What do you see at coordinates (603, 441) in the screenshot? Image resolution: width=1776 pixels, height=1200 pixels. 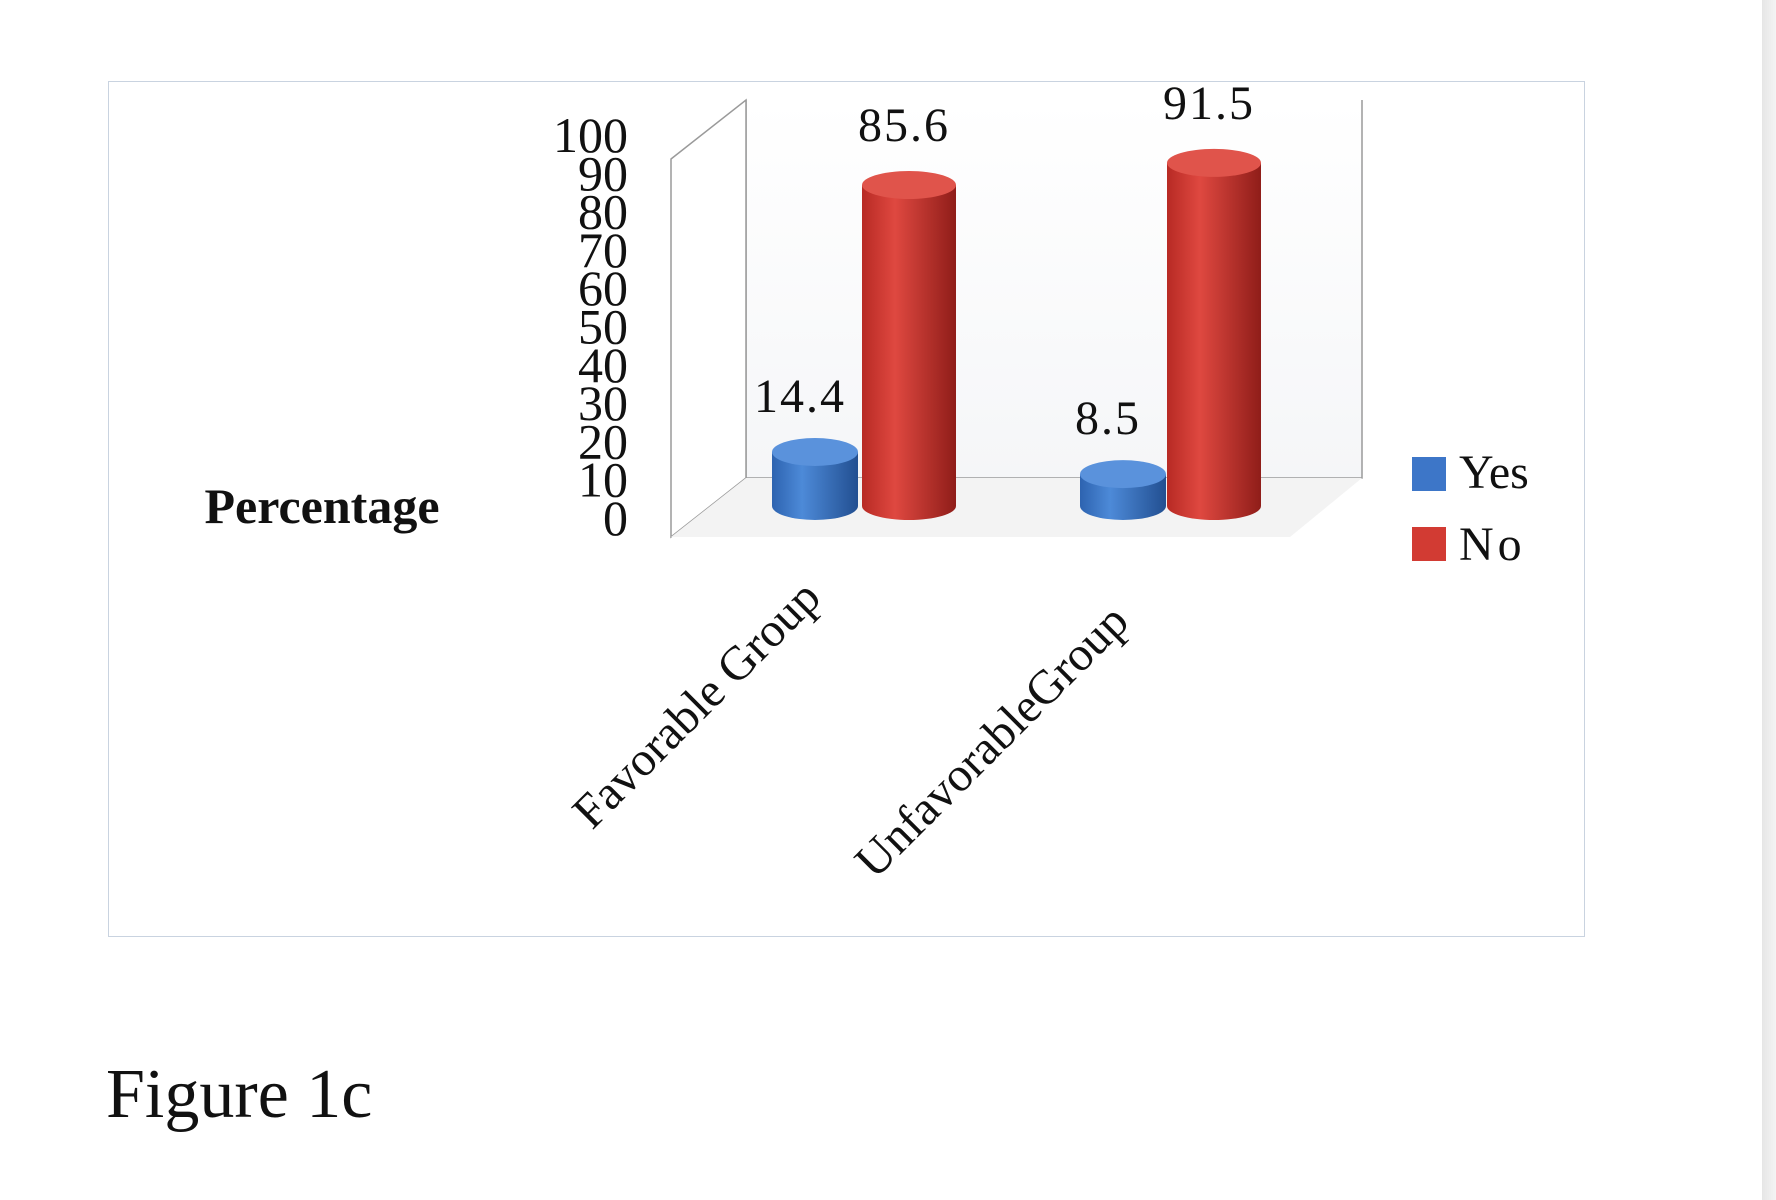 I see `y-tick-label: 20` at bounding box center [603, 441].